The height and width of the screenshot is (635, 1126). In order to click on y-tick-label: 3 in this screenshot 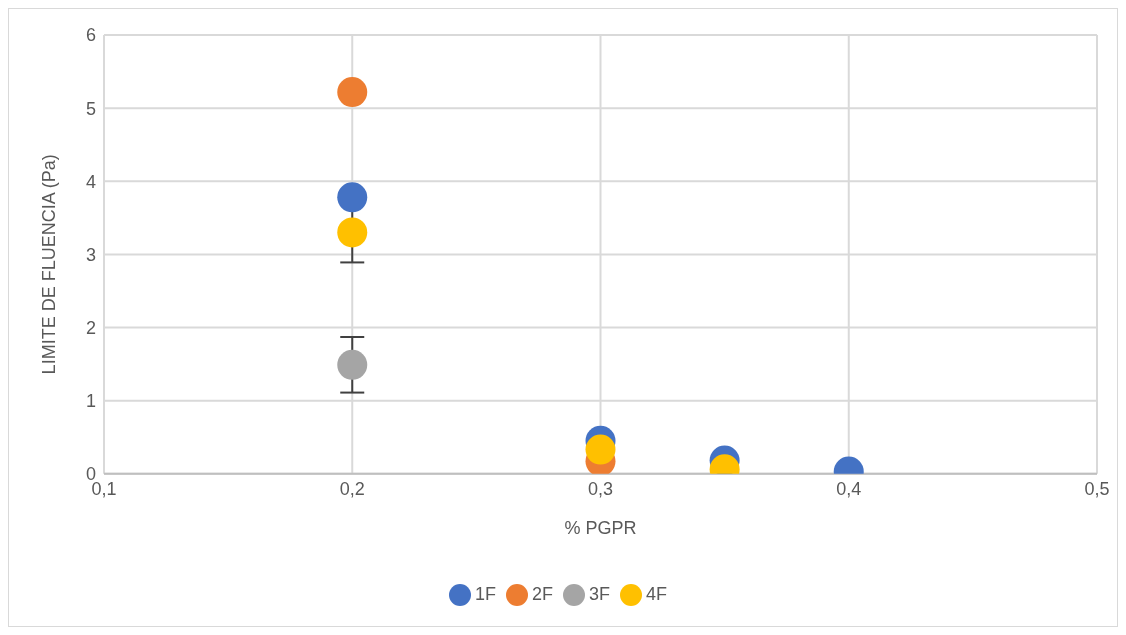, I will do `click(90, 254)`.